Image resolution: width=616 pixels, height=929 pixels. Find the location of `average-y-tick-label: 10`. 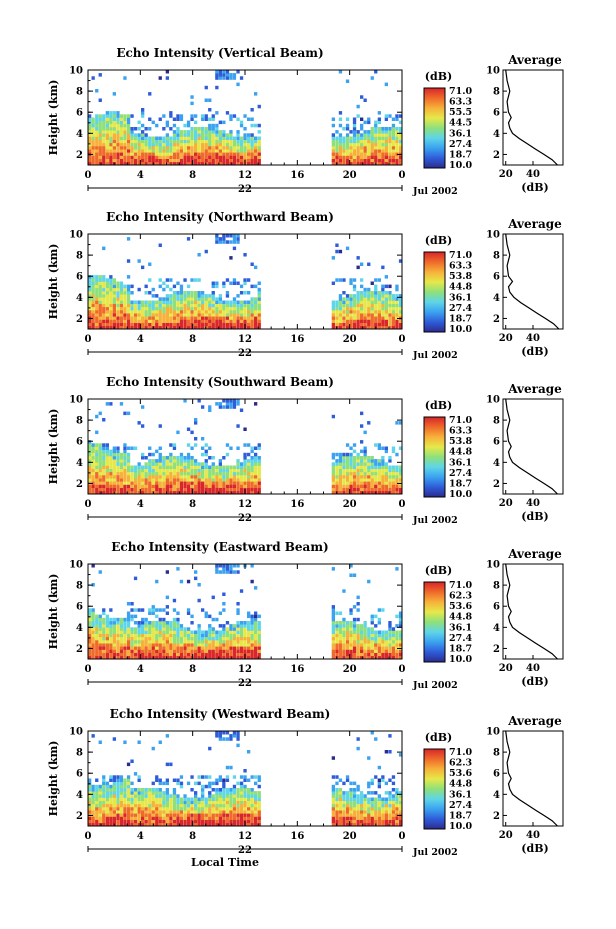

average-y-tick-label: 10 is located at coordinates (493, 235).